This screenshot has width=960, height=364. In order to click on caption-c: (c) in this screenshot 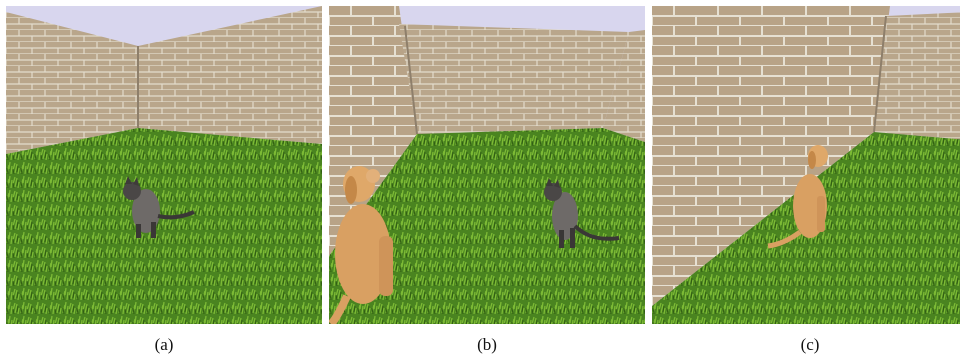, I will do `click(810, 344)`.